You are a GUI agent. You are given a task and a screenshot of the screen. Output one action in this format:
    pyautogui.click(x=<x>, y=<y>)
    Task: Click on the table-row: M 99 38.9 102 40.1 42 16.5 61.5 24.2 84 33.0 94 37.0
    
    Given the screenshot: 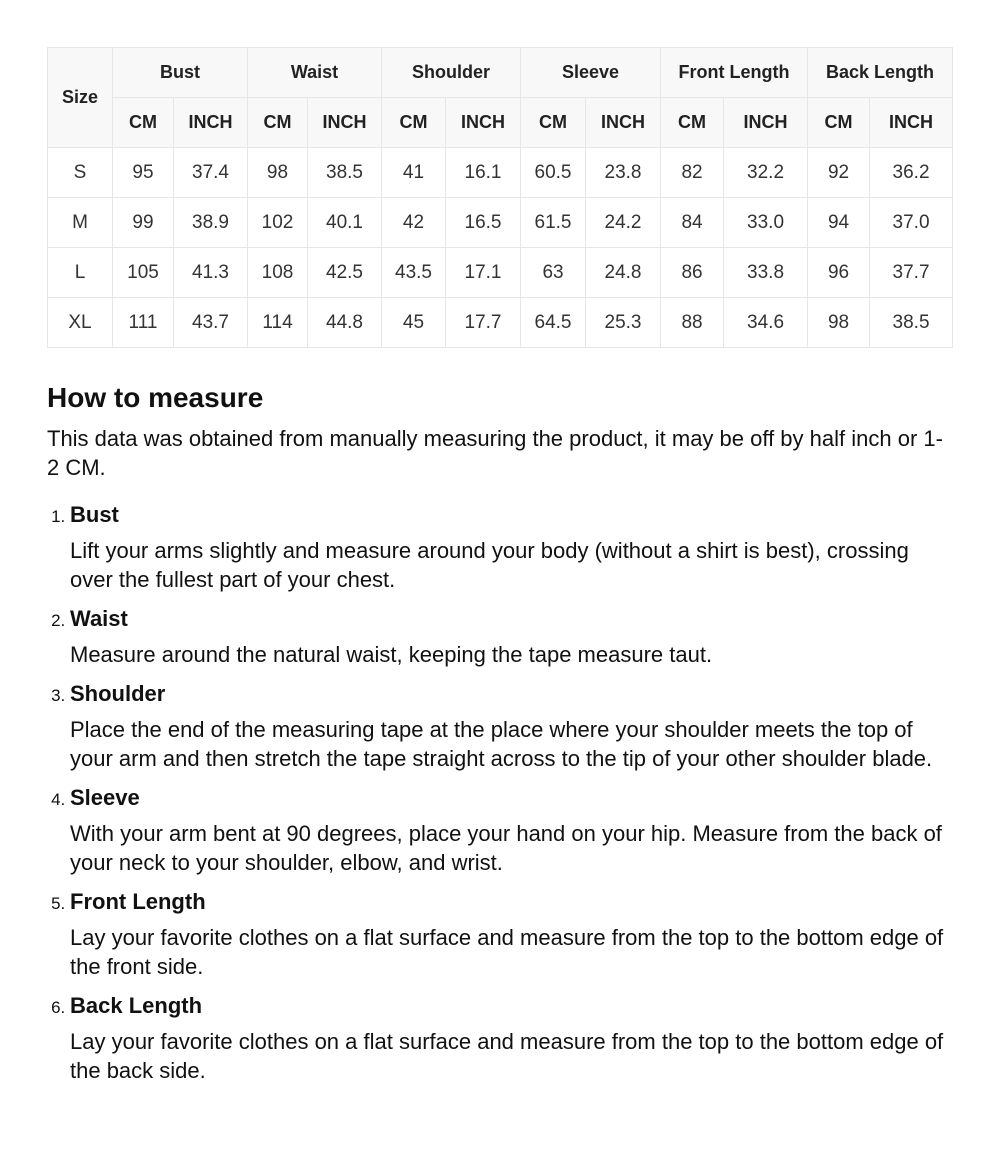 What is the action you would take?
    pyautogui.click(x=500, y=222)
    